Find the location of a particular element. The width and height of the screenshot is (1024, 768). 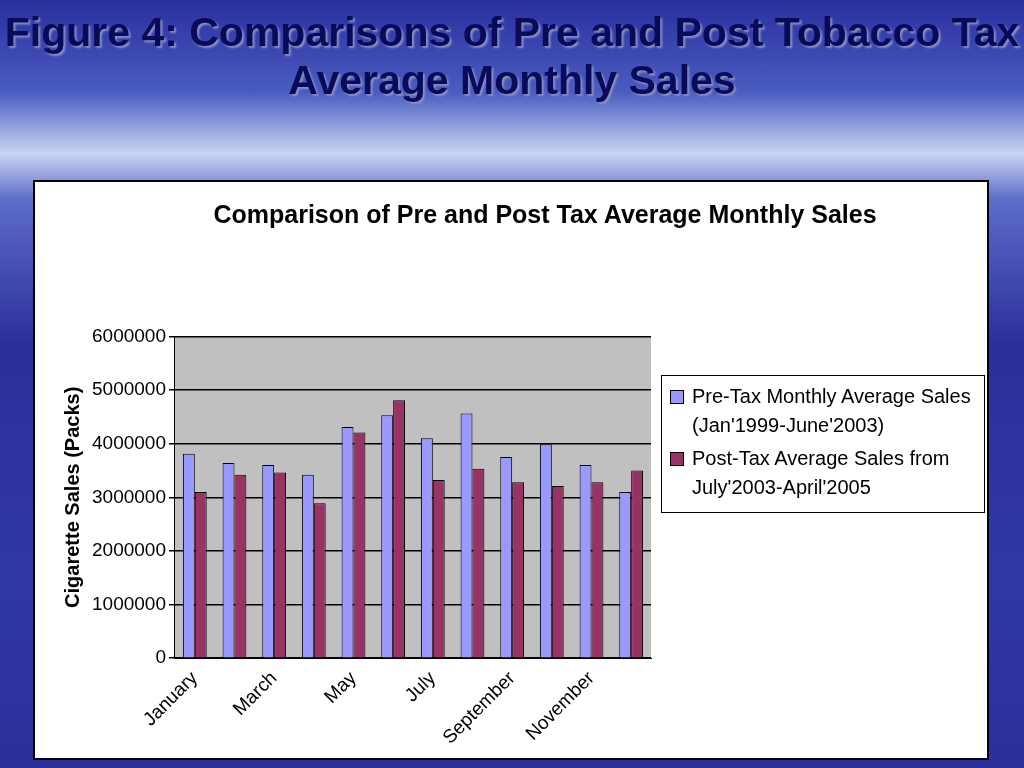

chart-subtitle: Comparison of Pre and Post Tax Average Monthly Sales is located at coordinates (545, 214).